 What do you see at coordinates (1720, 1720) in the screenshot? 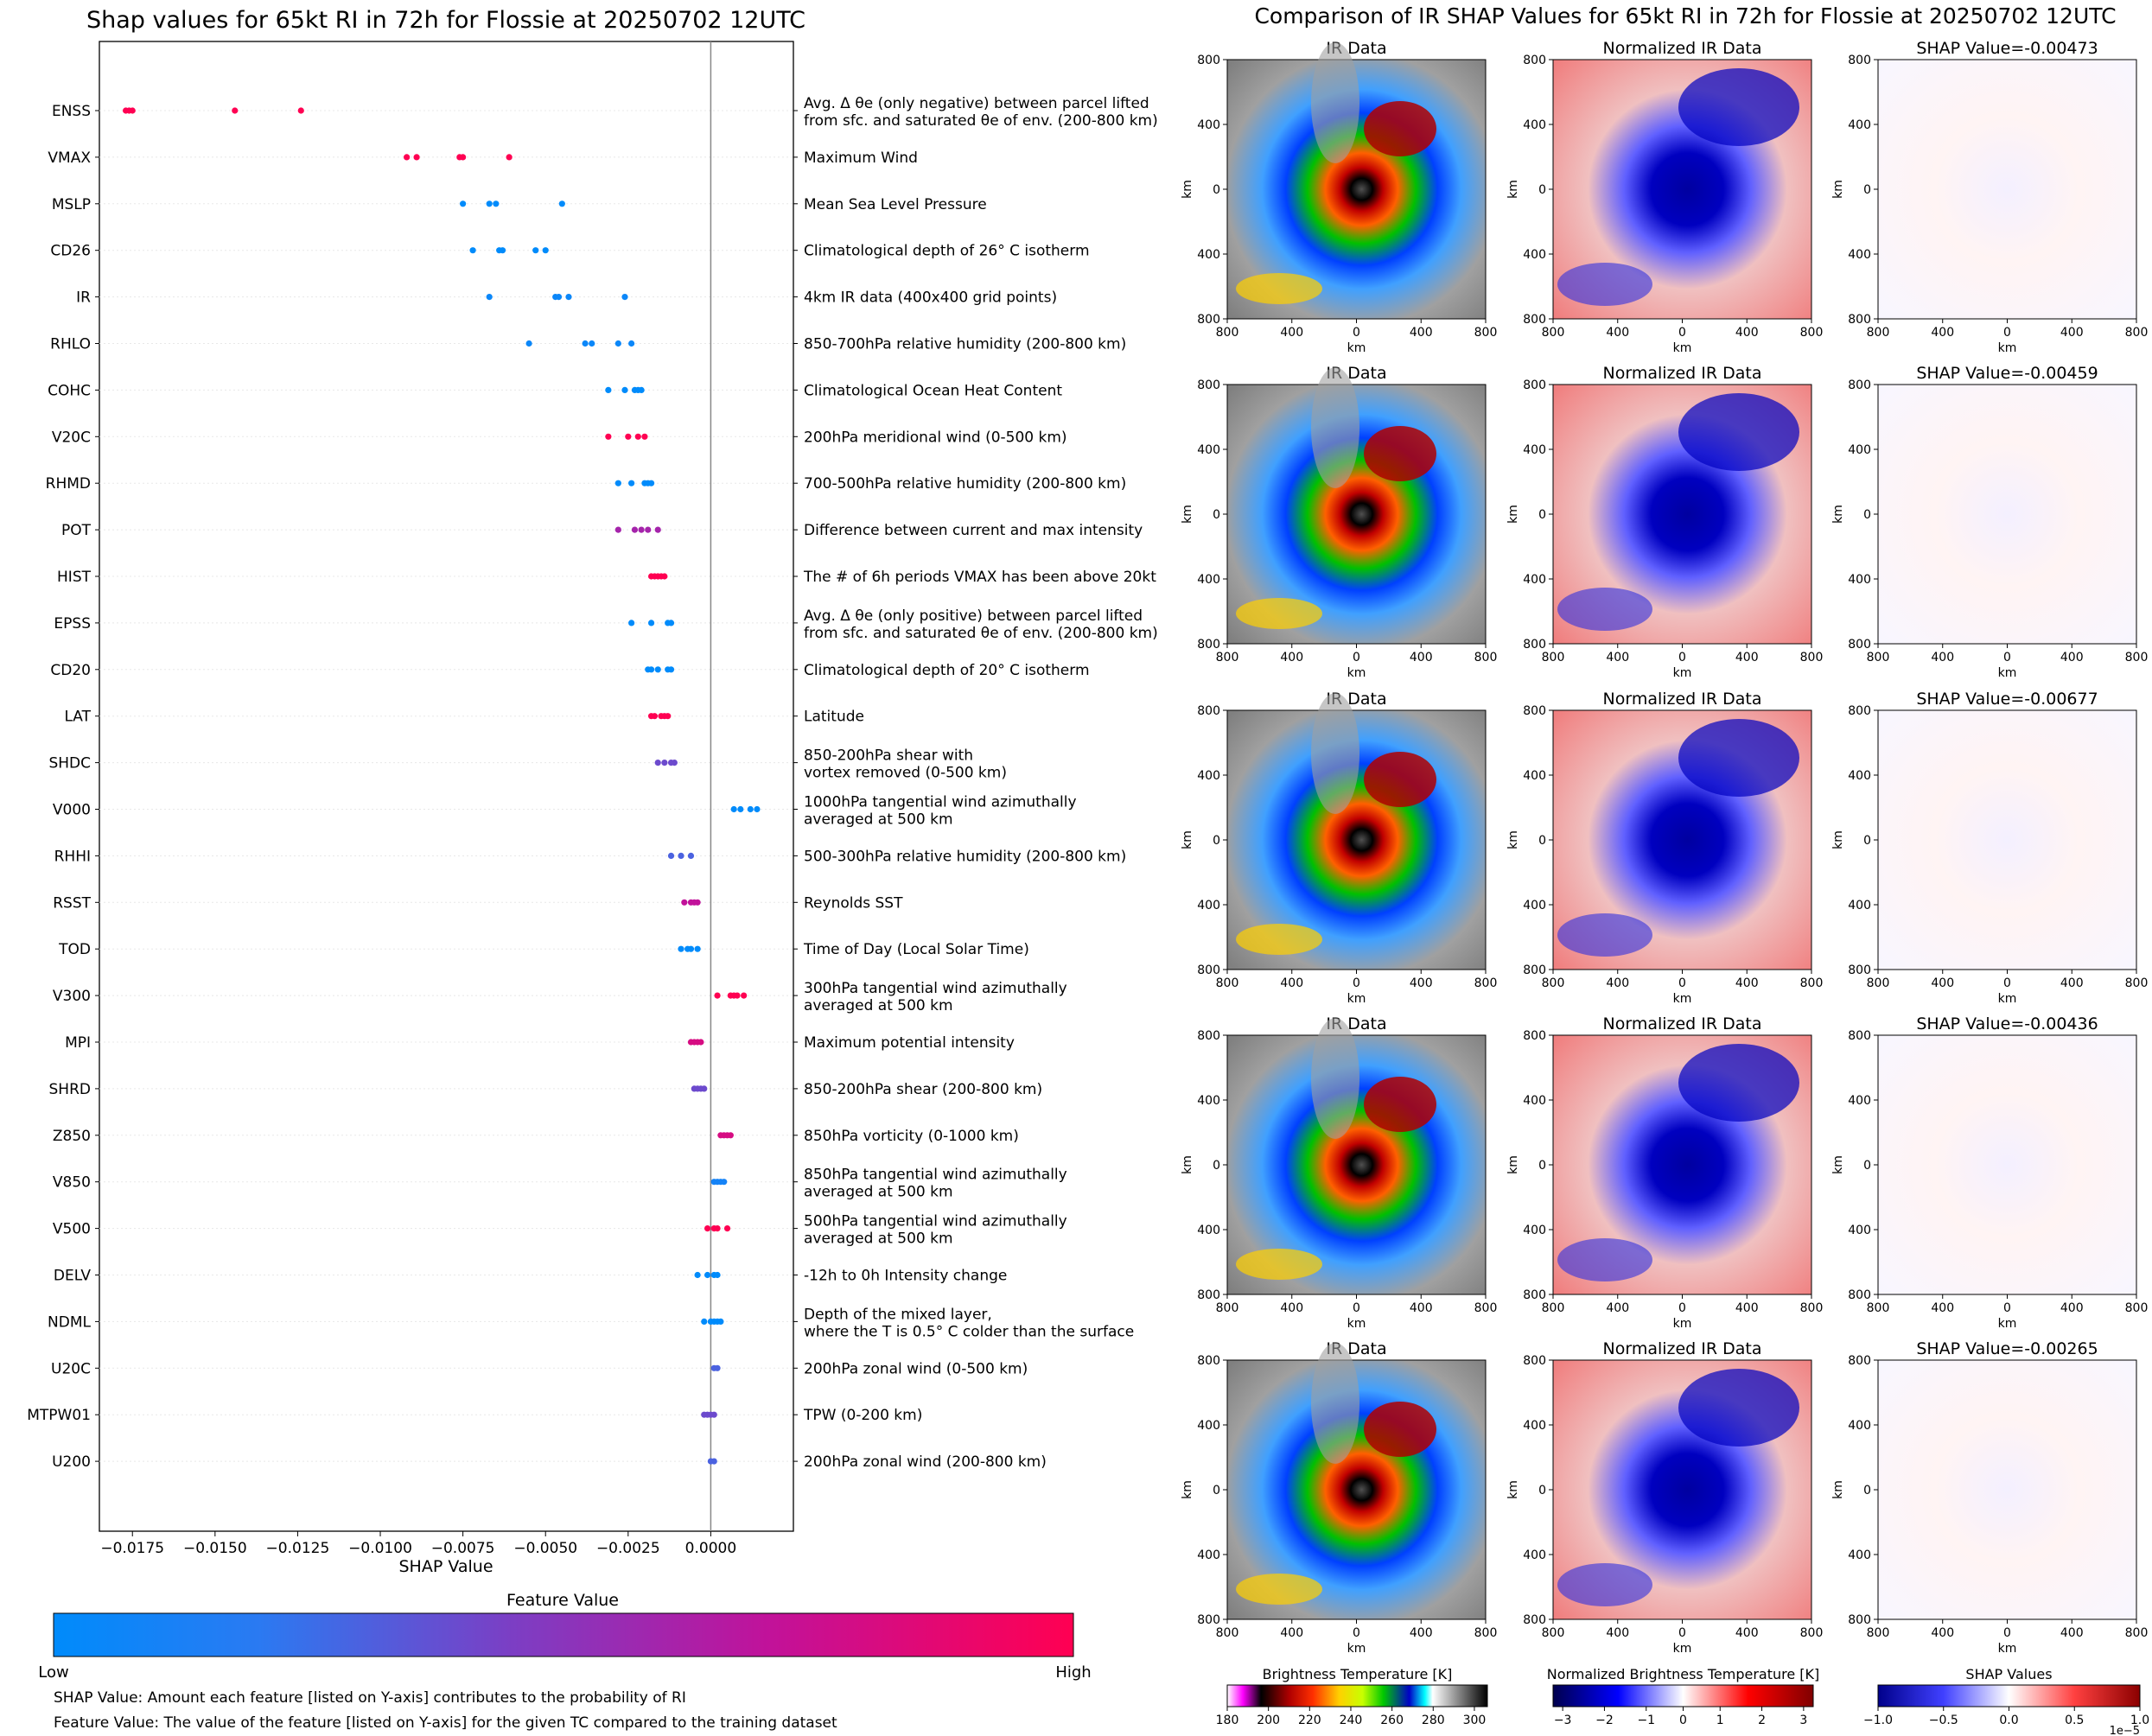
I see `colorbar-tick-label: 1` at bounding box center [1720, 1720].